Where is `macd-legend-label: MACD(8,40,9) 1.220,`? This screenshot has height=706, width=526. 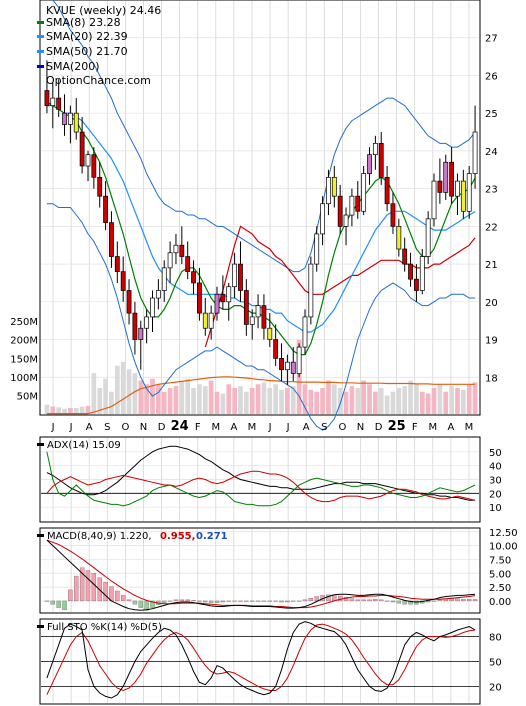
macd-legend-label: MACD(8,40,9) 1.220, is located at coordinates (99, 536).